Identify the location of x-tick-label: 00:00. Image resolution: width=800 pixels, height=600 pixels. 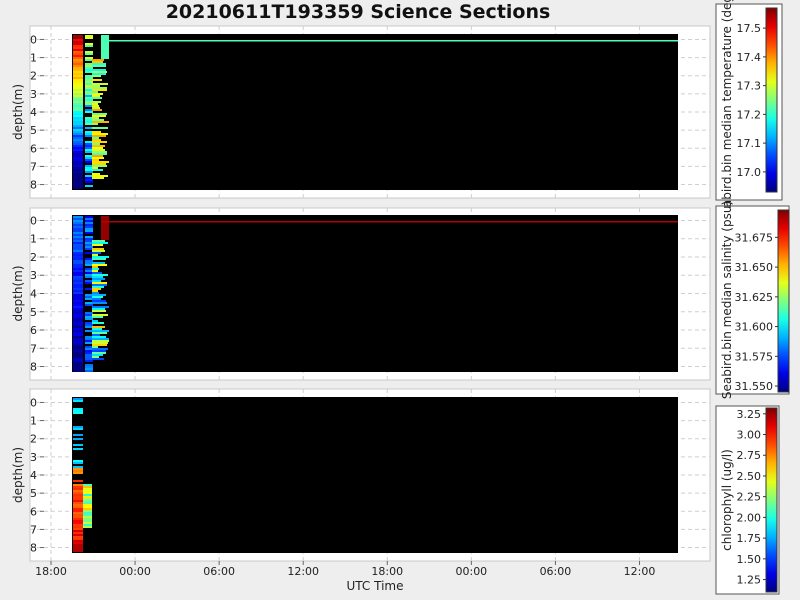
(471, 571).